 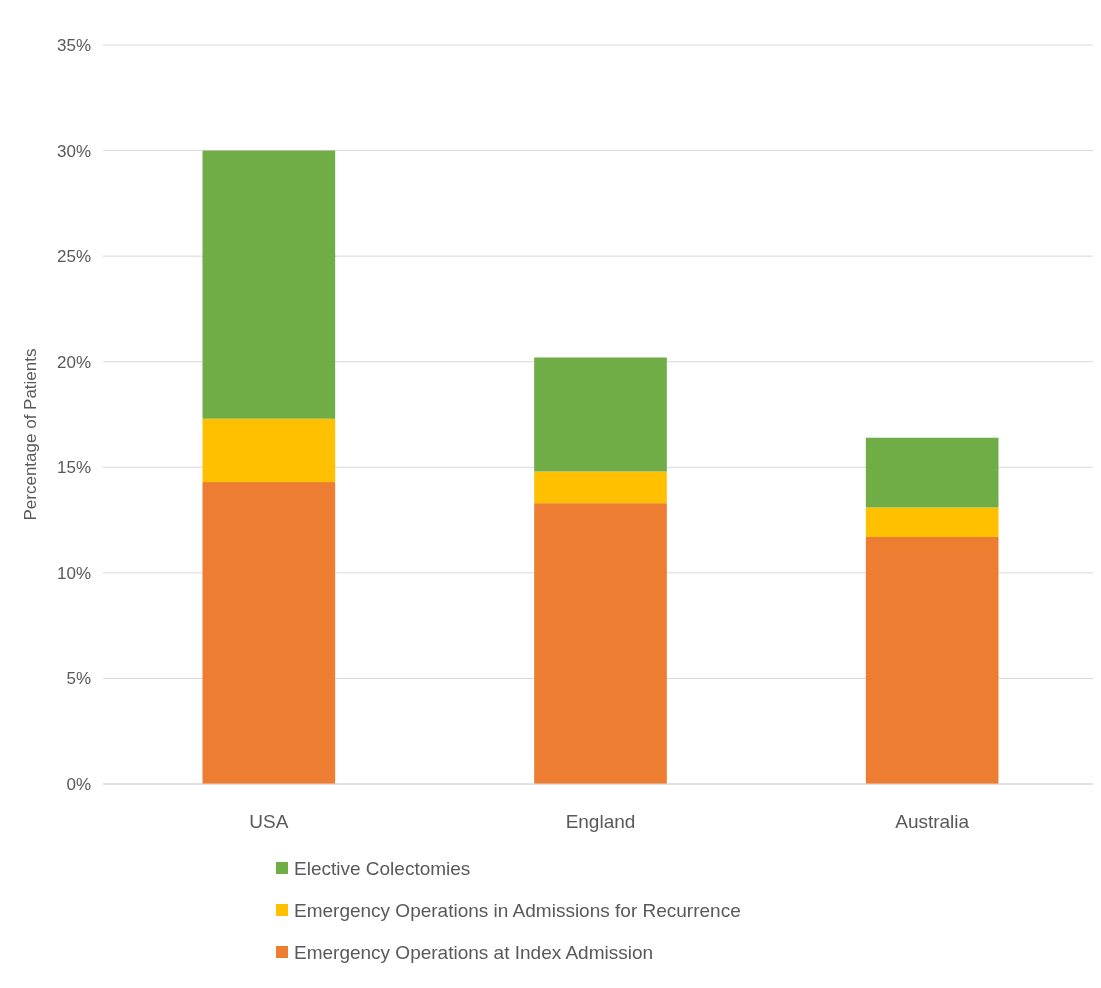 I want to click on y-tick-label: 25%, so click(x=73, y=257).